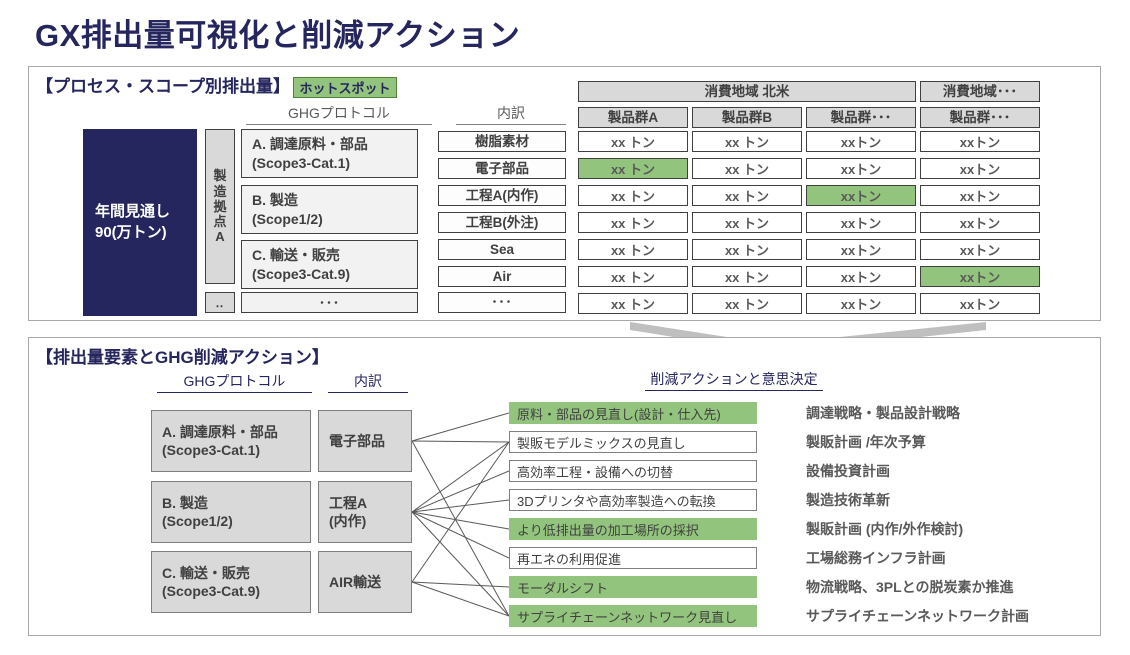  I want to click on emission-cell-hotspot: xx トン, so click(633, 168).